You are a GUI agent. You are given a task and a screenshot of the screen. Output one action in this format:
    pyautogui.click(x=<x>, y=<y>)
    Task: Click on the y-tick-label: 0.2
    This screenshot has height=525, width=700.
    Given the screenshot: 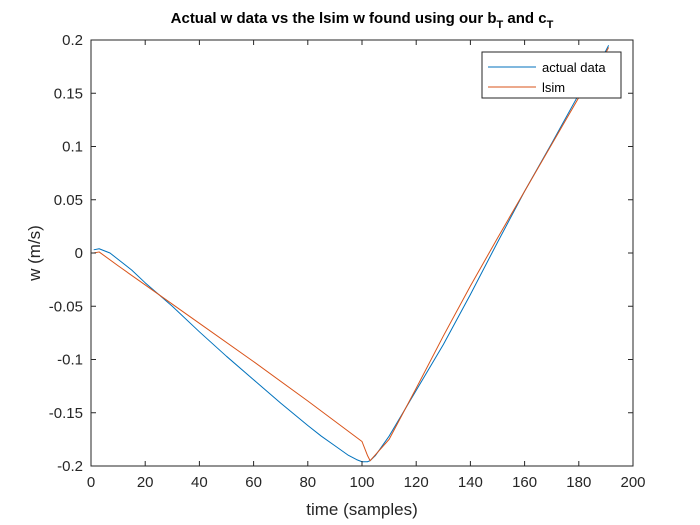 What is the action you would take?
    pyautogui.click(x=72, y=40)
    